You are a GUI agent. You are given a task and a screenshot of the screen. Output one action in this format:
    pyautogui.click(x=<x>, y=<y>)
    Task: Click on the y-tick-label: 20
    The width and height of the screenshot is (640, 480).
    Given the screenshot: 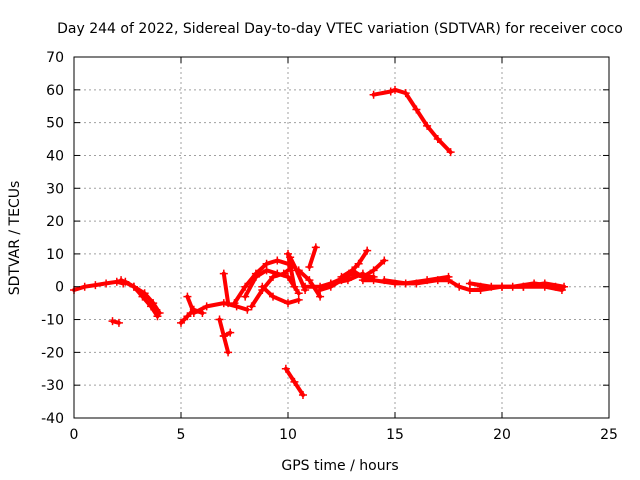 What is the action you would take?
    pyautogui.click(x=55, y=222)
    